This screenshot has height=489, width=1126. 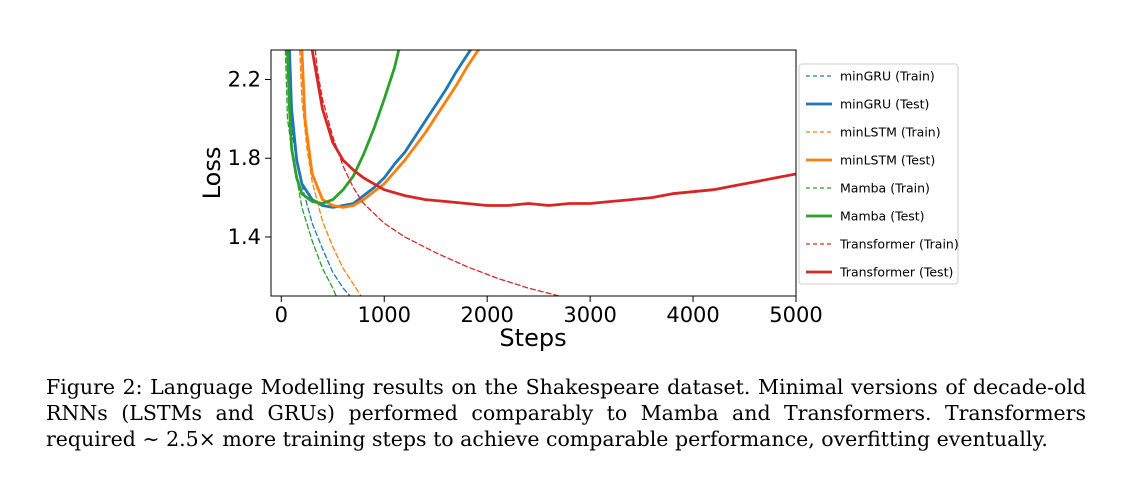 What do you see at coordinates (549, 311) in the screenshot?
I see `x-axis-ticks: 0 1000 2000 3000 4000 5000` at bounding box center [549, 311].